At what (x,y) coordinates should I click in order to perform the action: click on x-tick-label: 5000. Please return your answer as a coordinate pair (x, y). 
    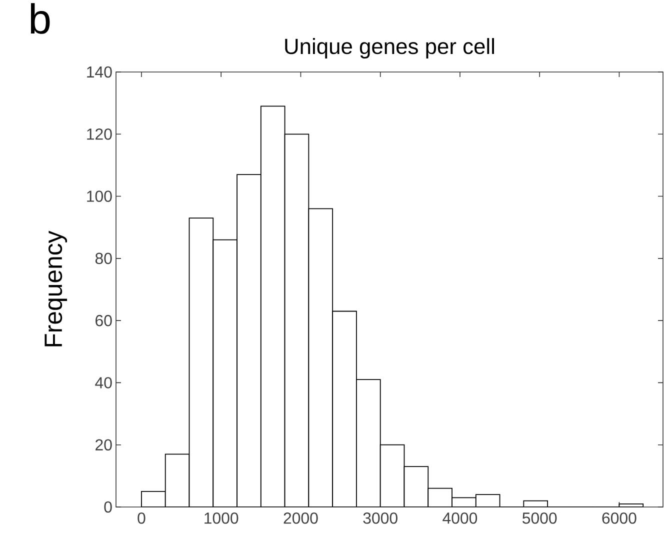
    Looking at the image, I should click on (539, 518).